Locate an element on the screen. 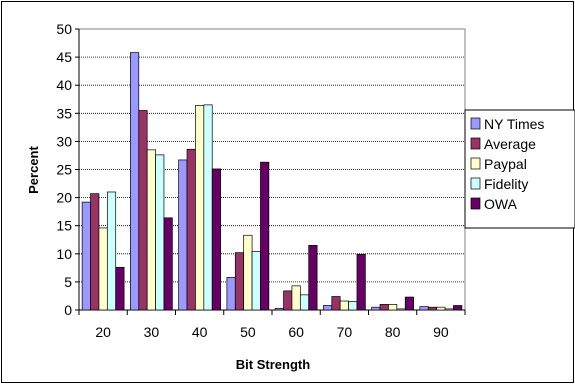 The height and width of the screenshot is (389, 575). y-tick-label: 50 is located at coordinates (64, 29).